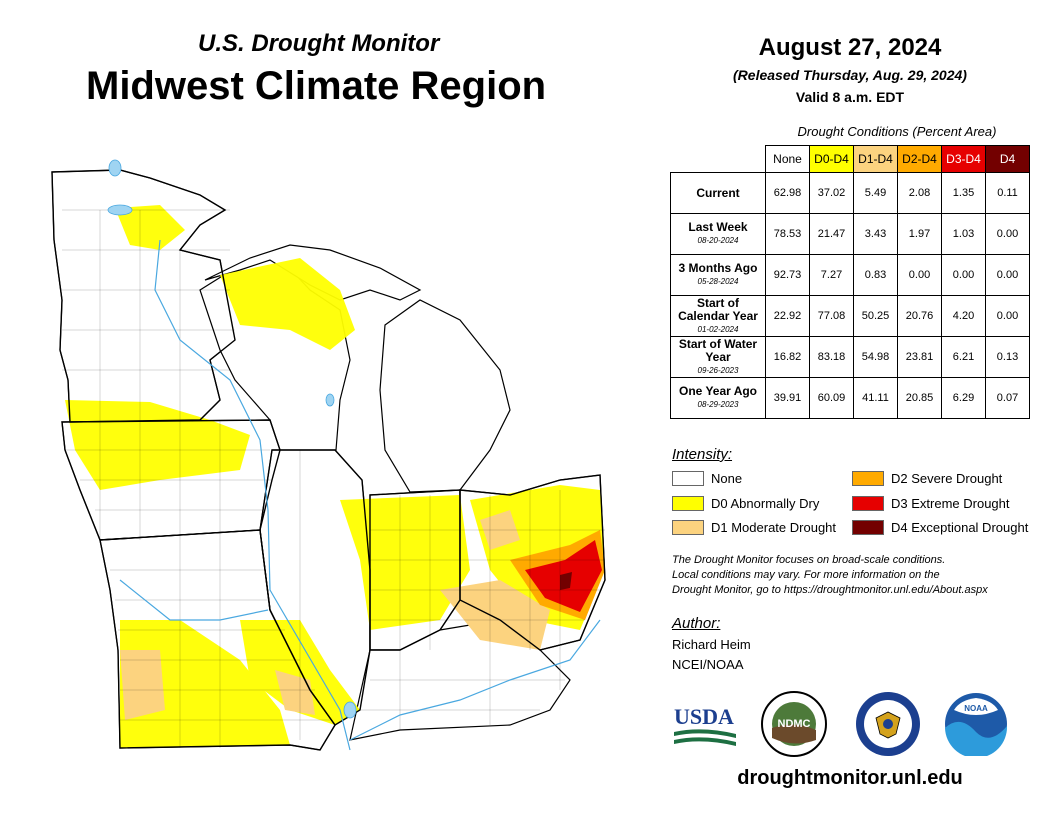 The image size is (1056, 816). I want to click on table-row: Current 62.98 37.02 5.49 2.08 1.35 0.11, so click(850, 193).